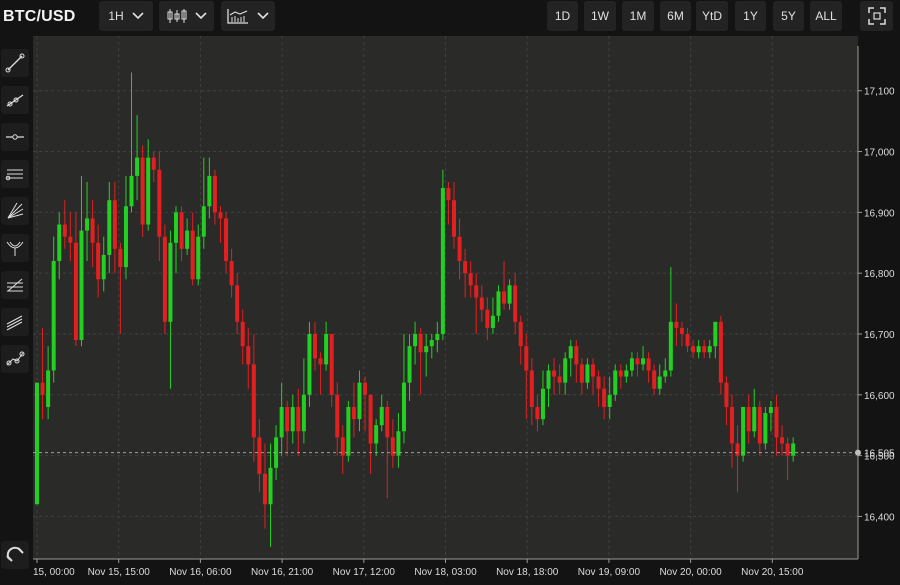 The height and width of the screenshot is (585, 900). Describe the element at coordinates (248, 16) in the screenshot. I see `indicators-dropdown` at that location.